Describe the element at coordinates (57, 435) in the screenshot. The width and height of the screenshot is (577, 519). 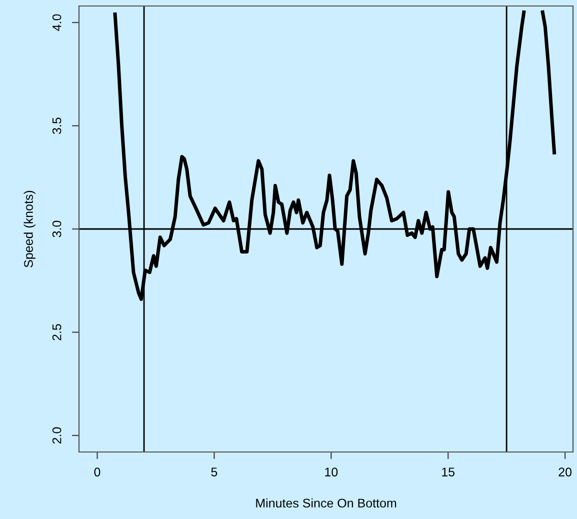
I see `y-tick-label: 2.0` at that location.